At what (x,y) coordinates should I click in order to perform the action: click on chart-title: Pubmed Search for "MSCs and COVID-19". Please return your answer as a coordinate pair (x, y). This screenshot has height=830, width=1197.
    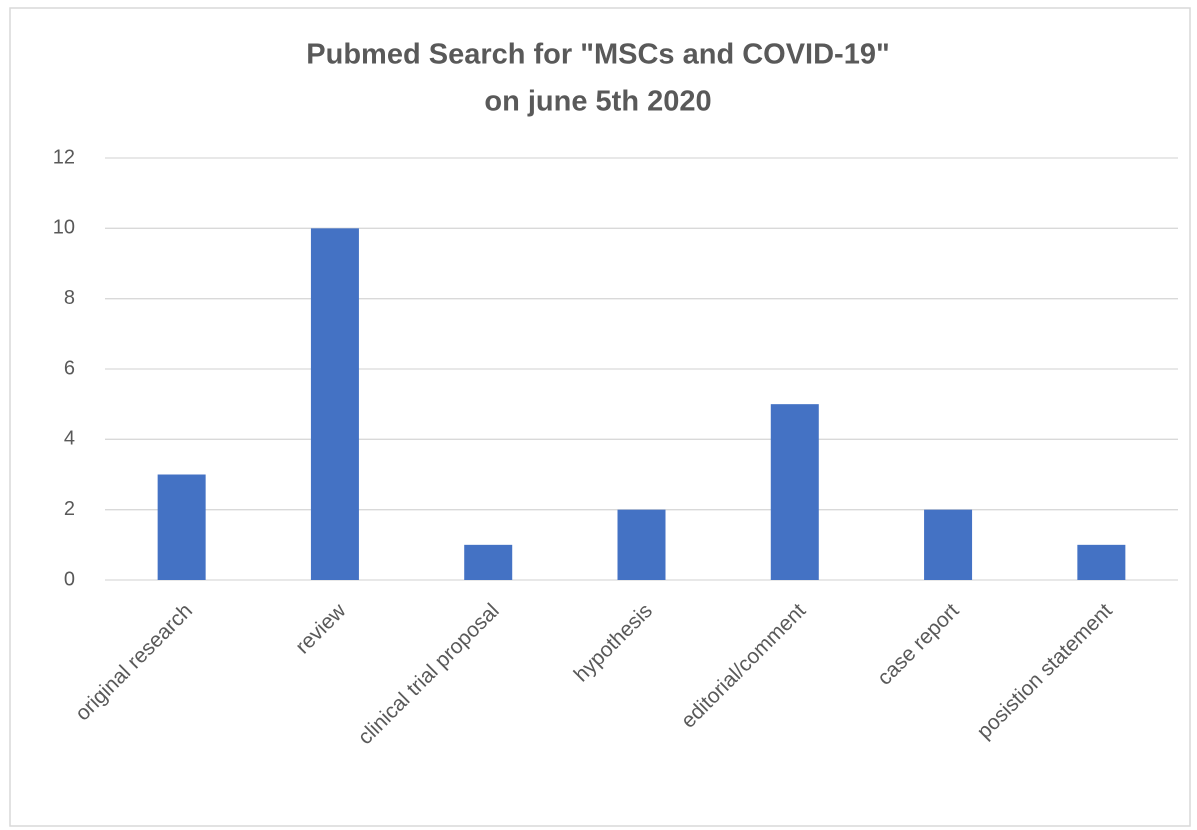
    Looking at the image, I should click on (597, 55).